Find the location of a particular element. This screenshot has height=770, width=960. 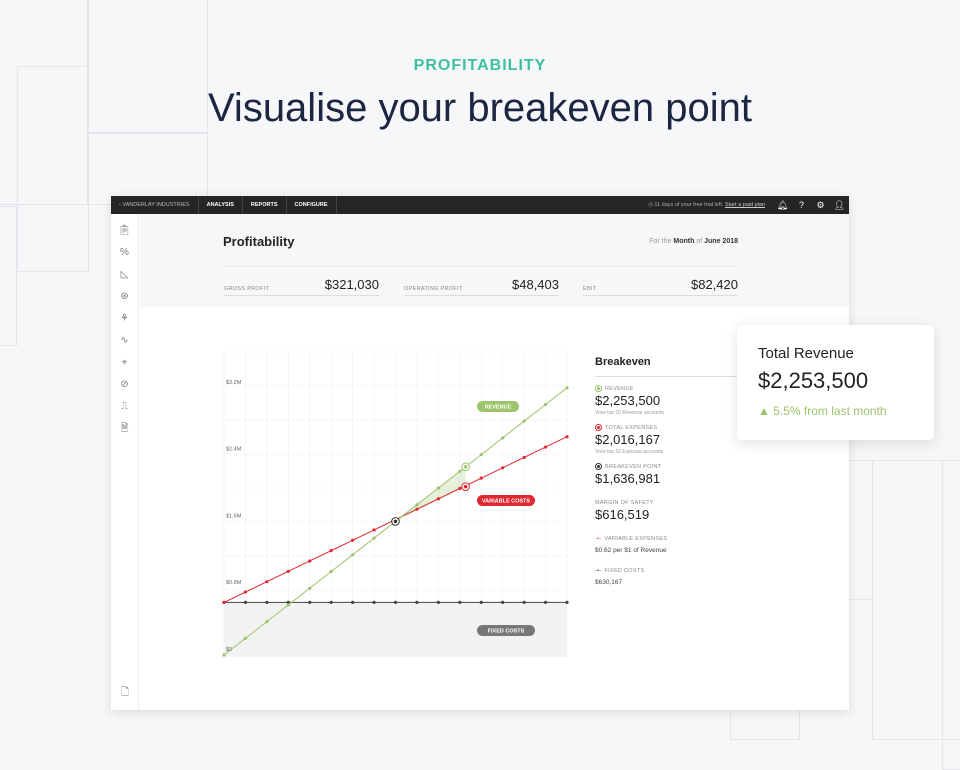

document-icon: 🗎︎ is located at coordinates (124, 428).